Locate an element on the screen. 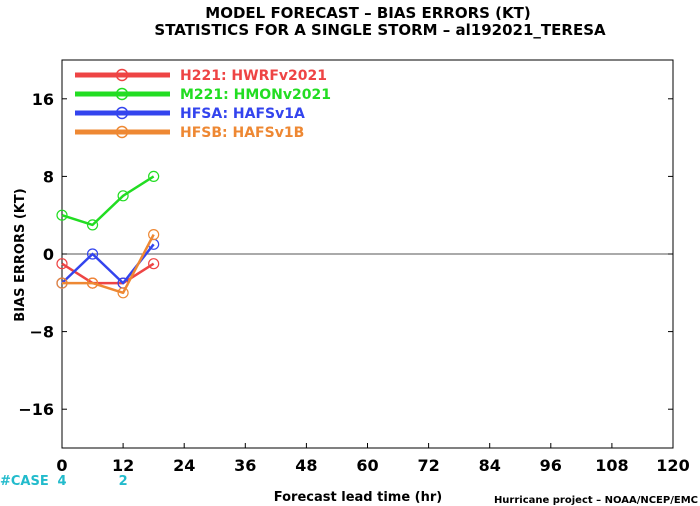  legend-label: HFSB: HAFSv1B is located at coordinates (242, 133).